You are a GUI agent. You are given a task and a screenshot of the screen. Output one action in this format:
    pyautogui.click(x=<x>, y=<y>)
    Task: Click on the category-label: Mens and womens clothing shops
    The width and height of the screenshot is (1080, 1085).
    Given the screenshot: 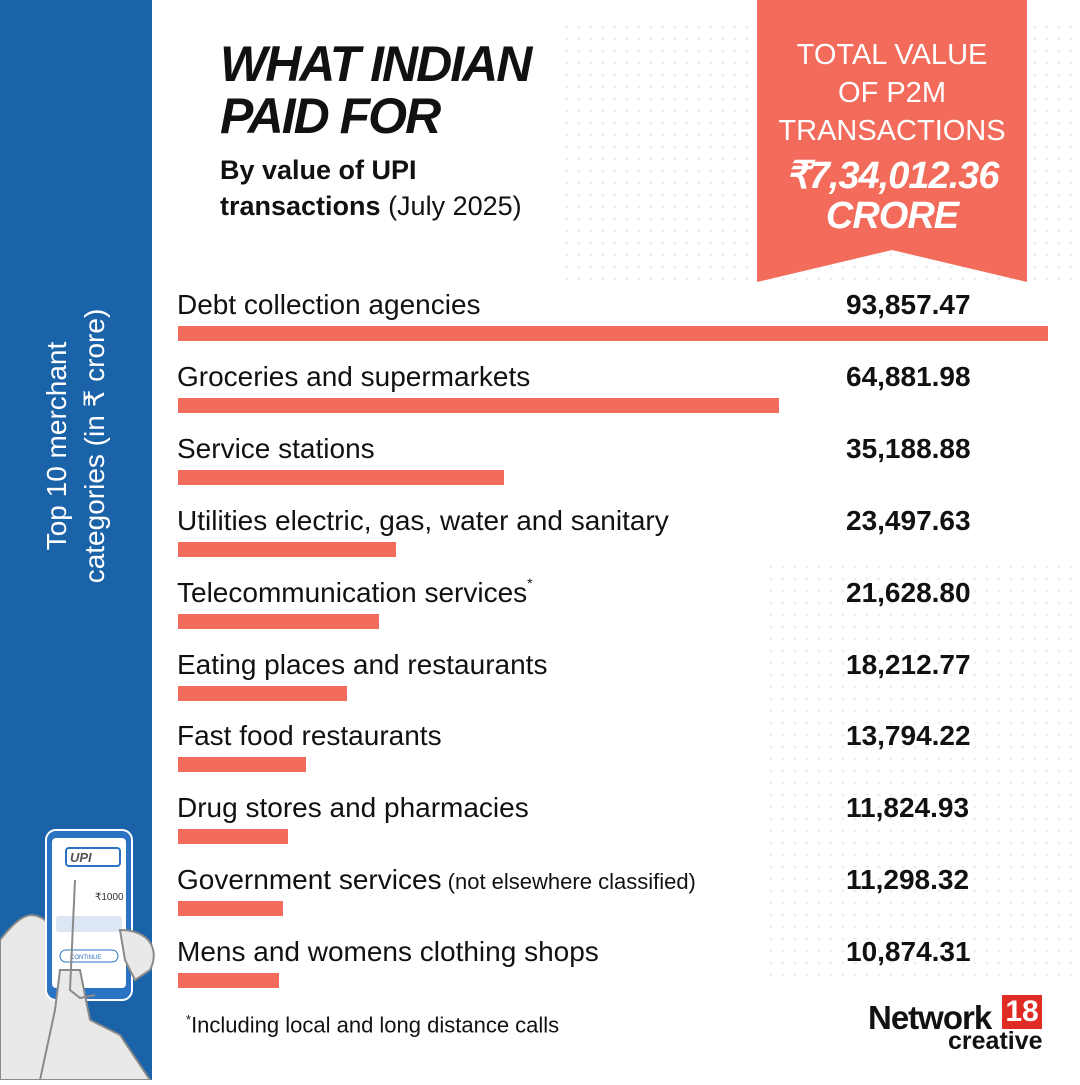 What is the action you would take?
    pyautogui.click(x=388, y=952)
    